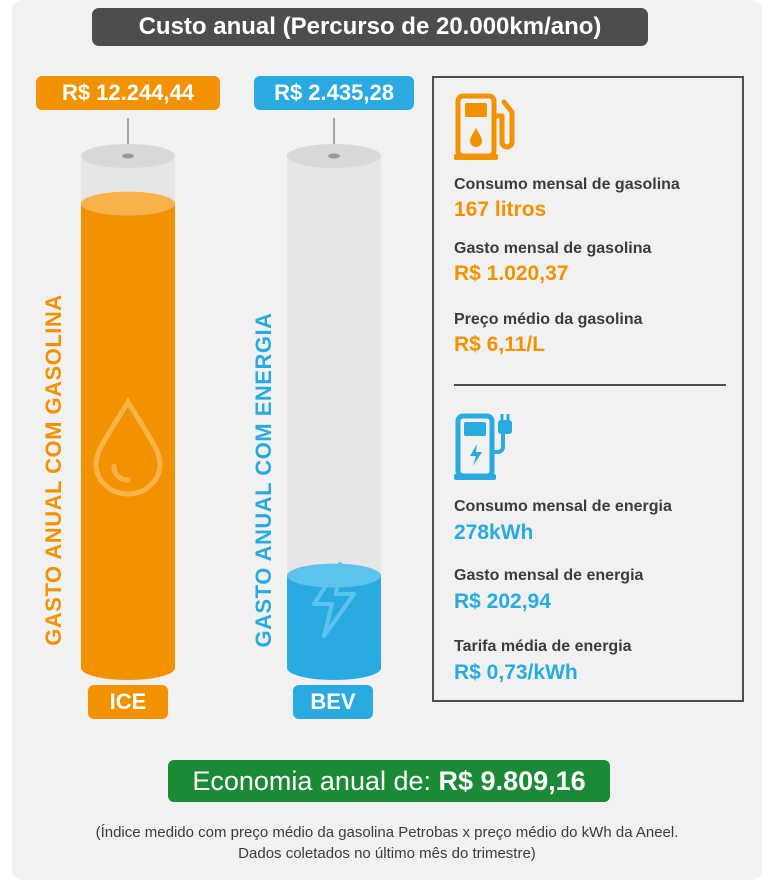 The image size is (774, 895). I want to click on energy-tariff-label: Tarifa média de energia, so click(543, 646).